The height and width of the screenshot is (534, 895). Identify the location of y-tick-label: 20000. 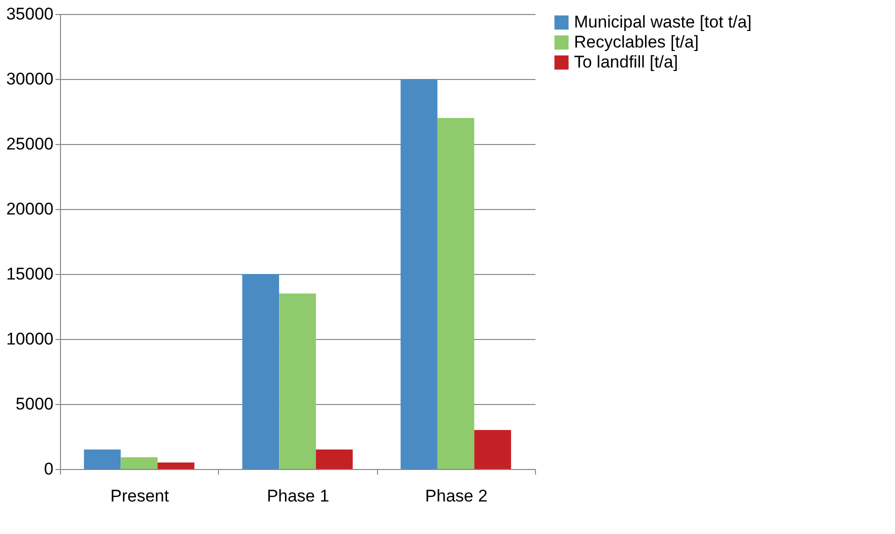
(30, 209).